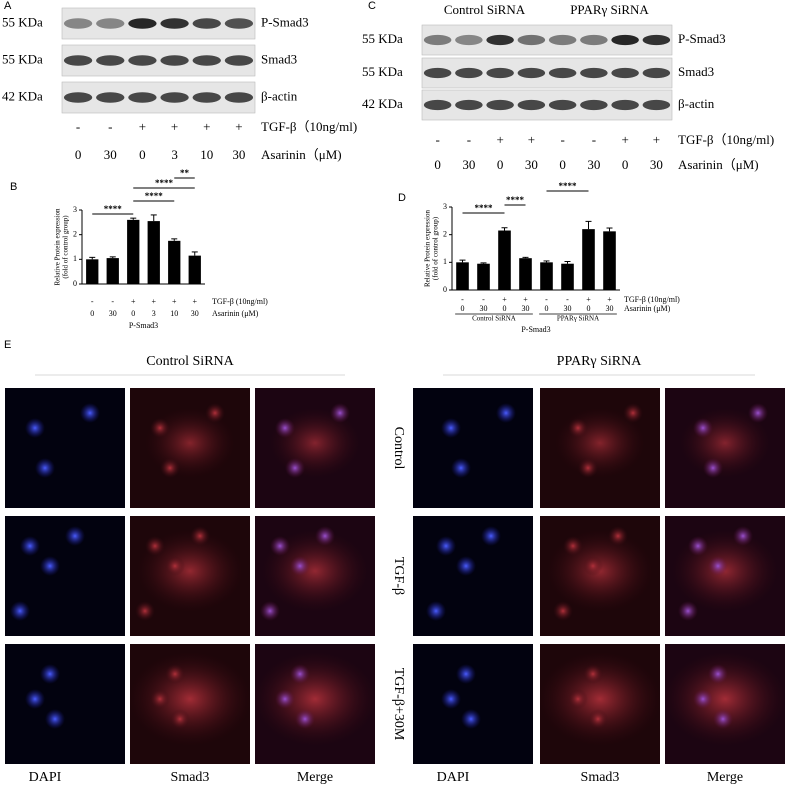  Describe the element at coordinates (398, 448) in the screenshot. I see `row-label: Control` at that location.